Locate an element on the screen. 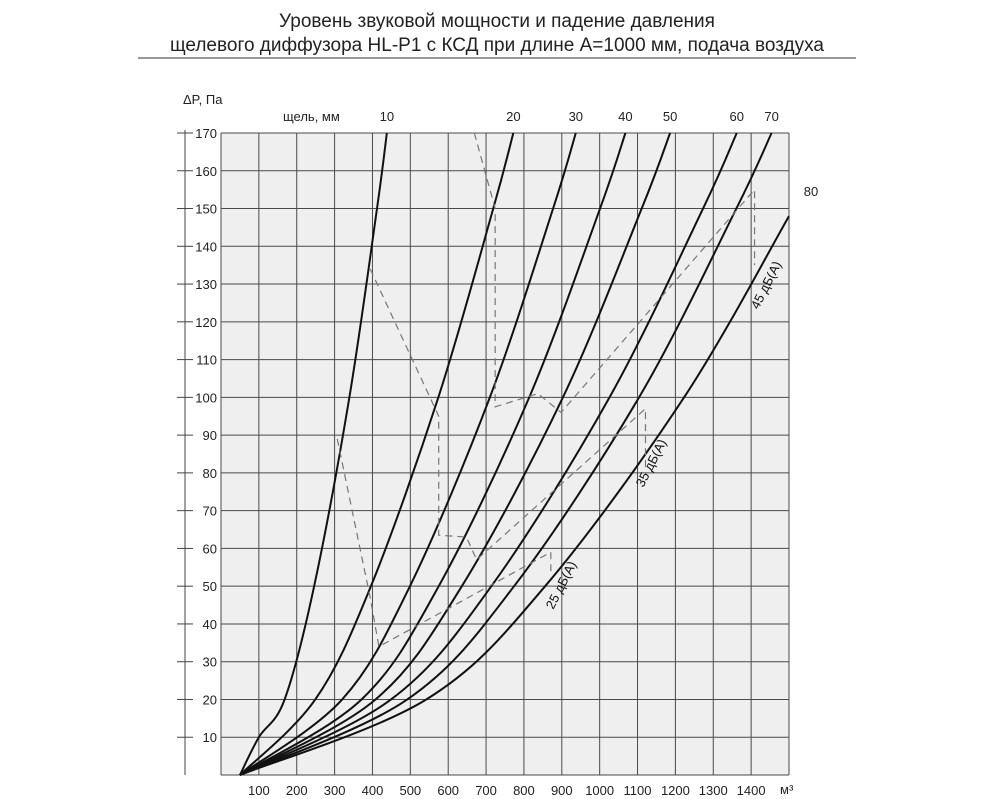  x-tick-label: 400 is located at coordinates (373, 790).